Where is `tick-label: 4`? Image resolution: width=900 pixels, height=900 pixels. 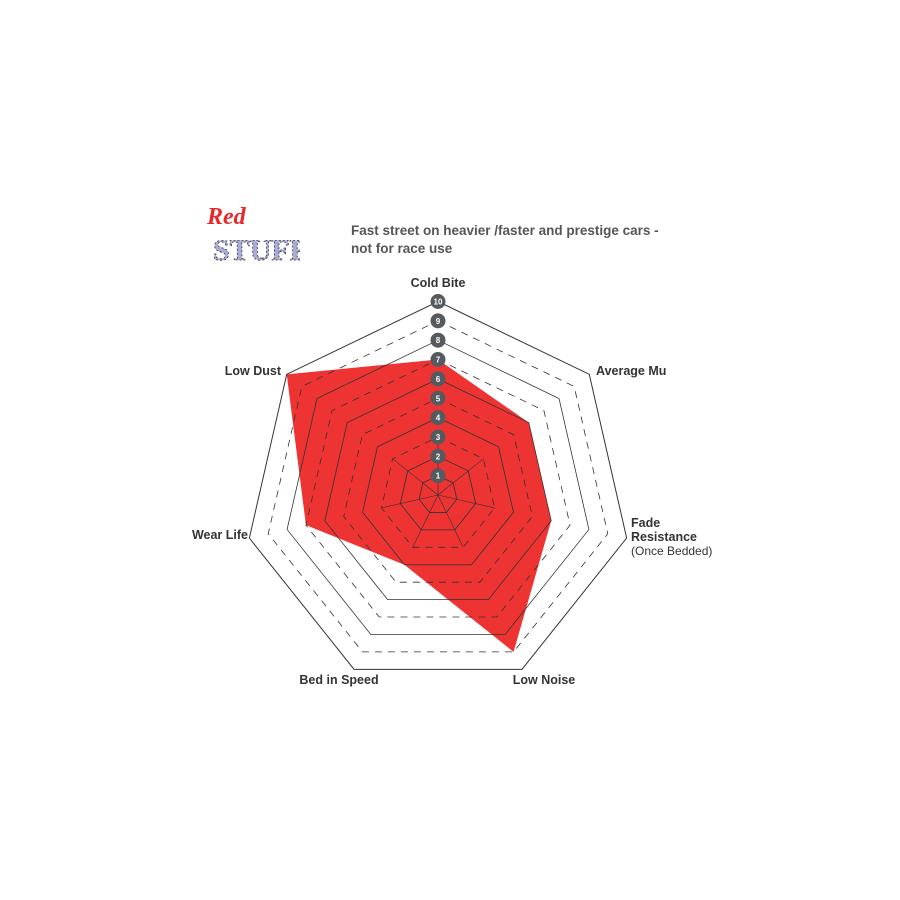 tick-label: 4 is located at coordinates (438, 418).